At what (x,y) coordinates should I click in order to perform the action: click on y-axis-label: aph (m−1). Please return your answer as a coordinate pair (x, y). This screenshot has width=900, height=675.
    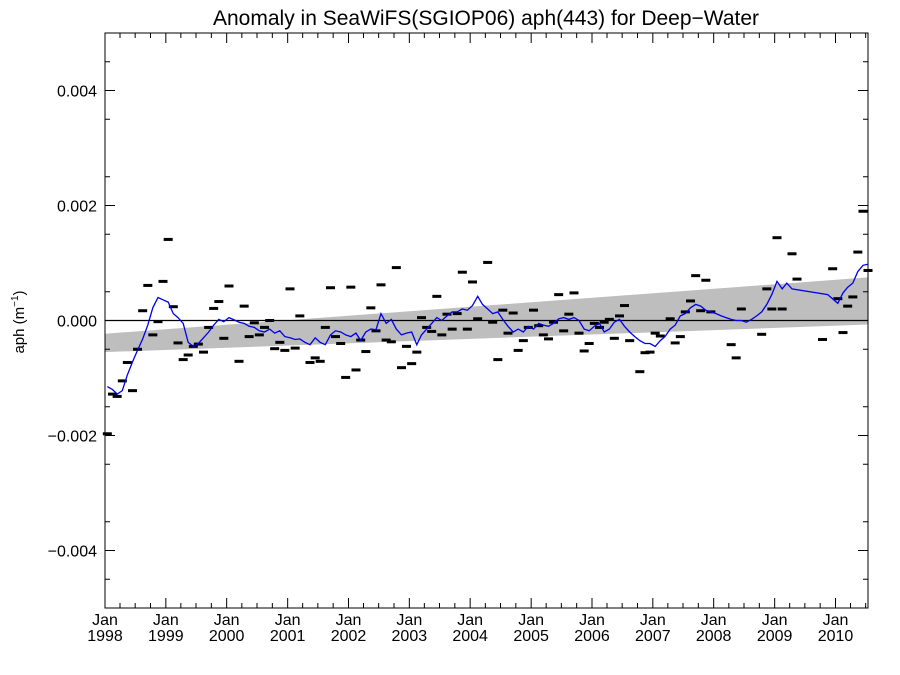
    Looking at the image, I should click on (19, 321).